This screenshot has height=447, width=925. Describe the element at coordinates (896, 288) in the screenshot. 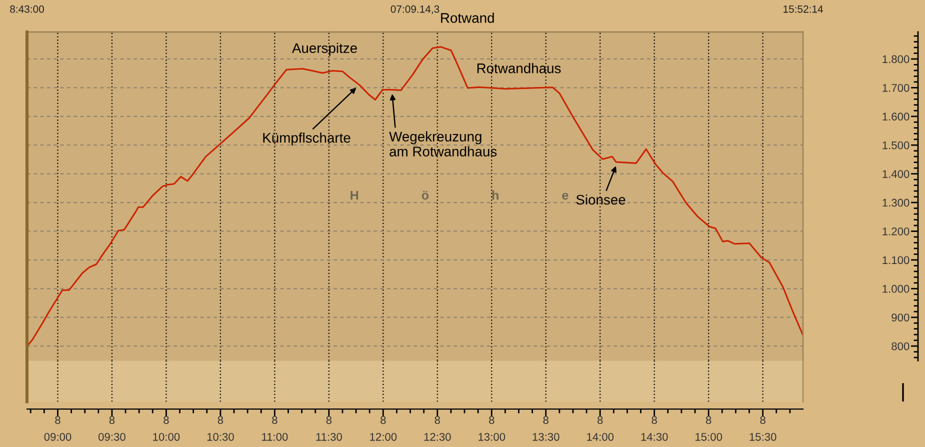

I see `y-tick-label: 1.000` at that location.